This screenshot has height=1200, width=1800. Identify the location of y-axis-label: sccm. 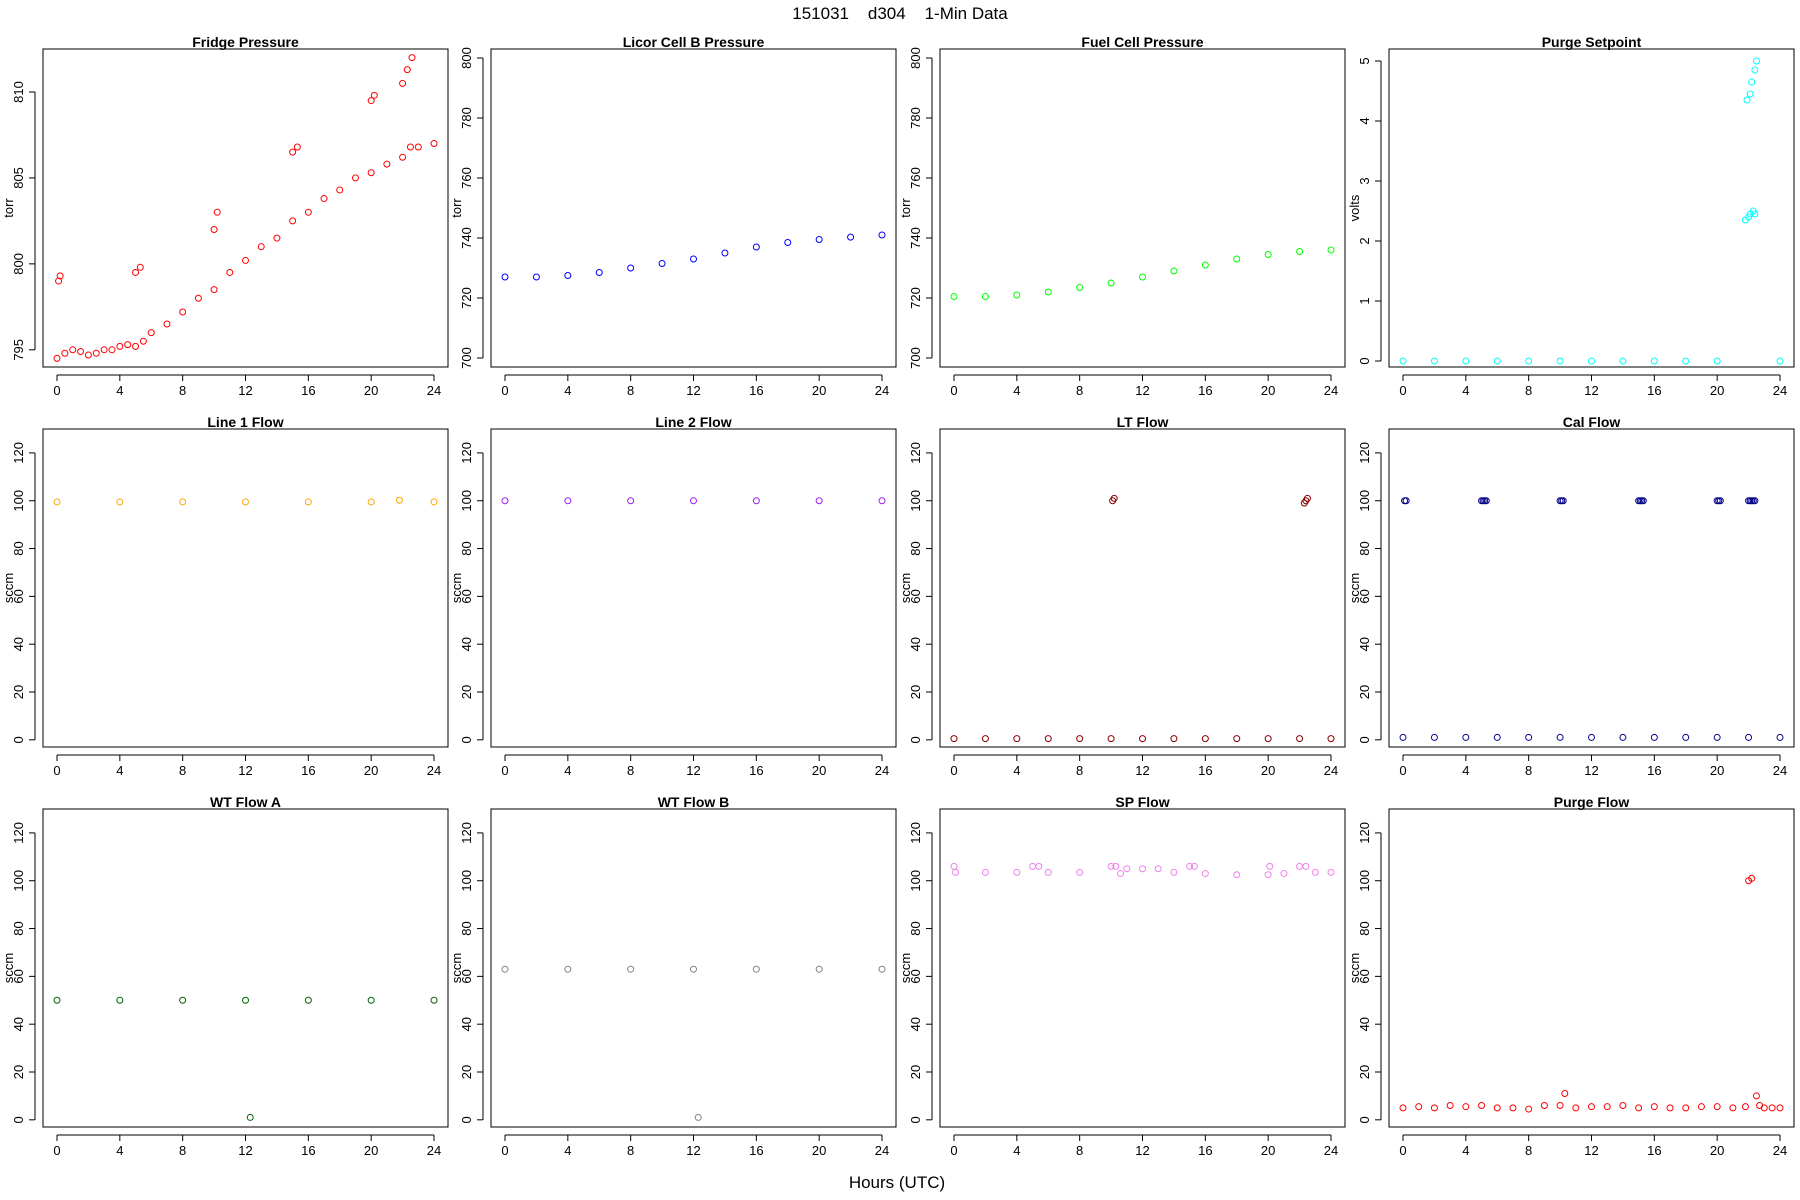
(905, 588).